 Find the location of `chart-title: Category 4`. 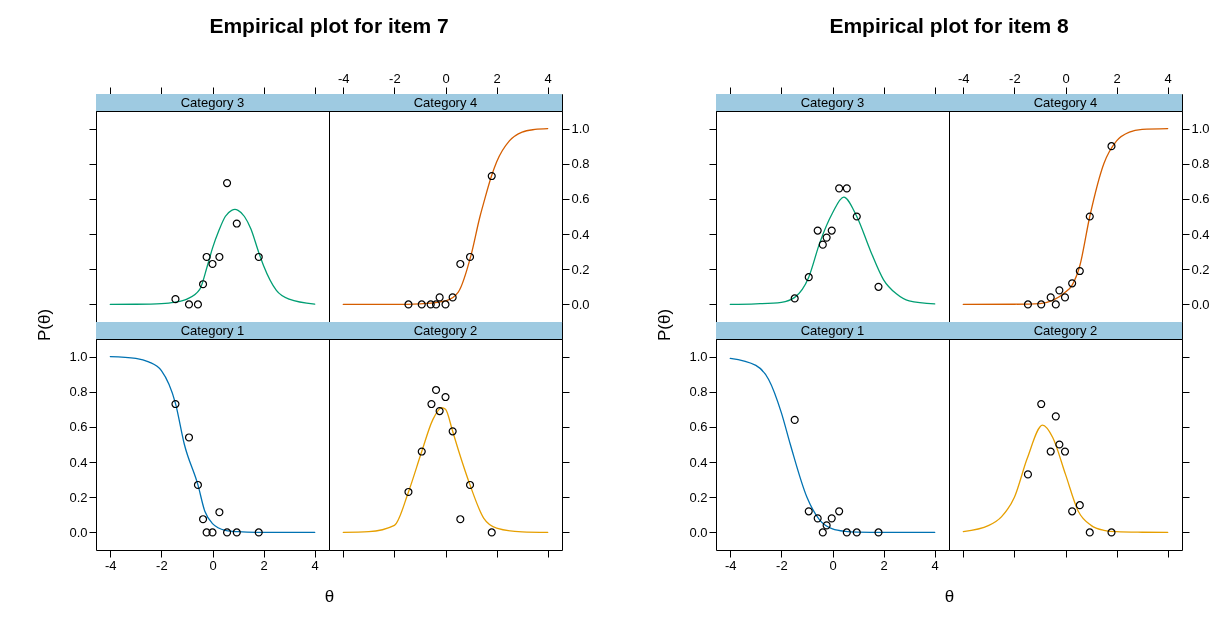

chart-title: Category 4 is located at coordinates (445, 102).